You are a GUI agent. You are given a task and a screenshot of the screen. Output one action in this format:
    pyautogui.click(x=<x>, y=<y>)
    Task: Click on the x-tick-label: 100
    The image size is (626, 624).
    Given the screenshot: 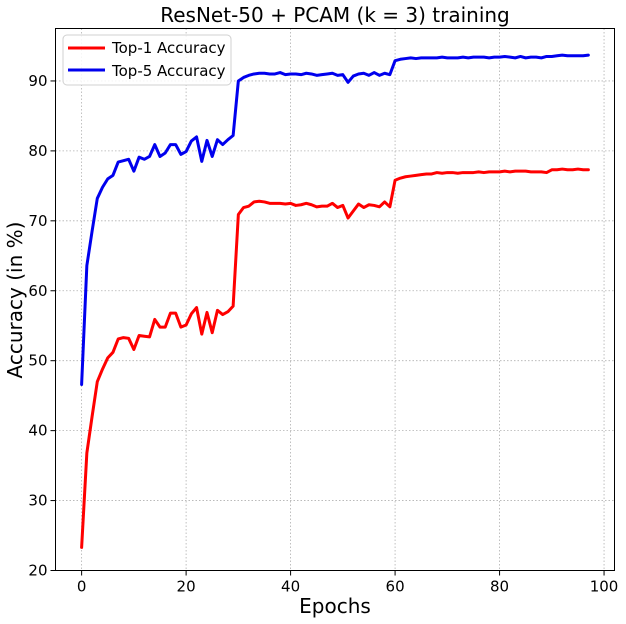 What is the action you would take?
    pyautogui.click(x=604, y=587)
    